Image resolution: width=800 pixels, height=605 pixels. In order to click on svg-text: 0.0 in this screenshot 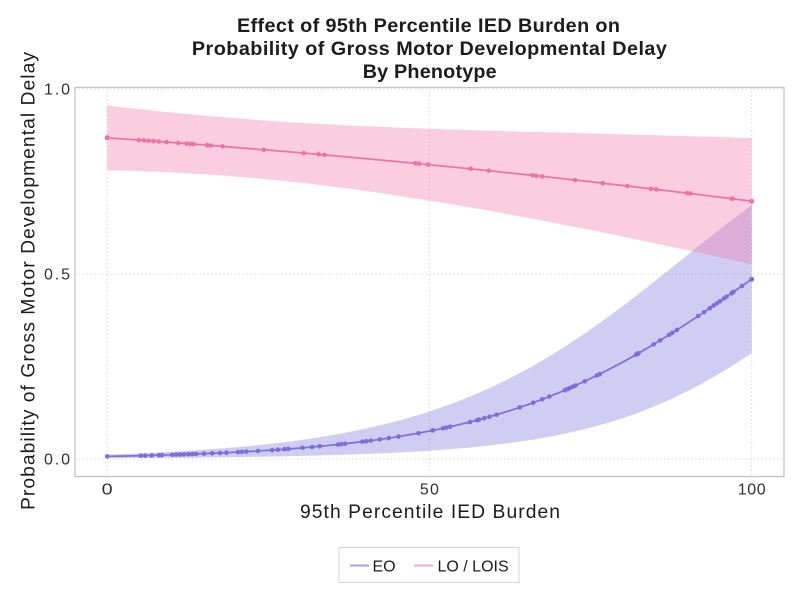, I will do `click(57, 459)`.